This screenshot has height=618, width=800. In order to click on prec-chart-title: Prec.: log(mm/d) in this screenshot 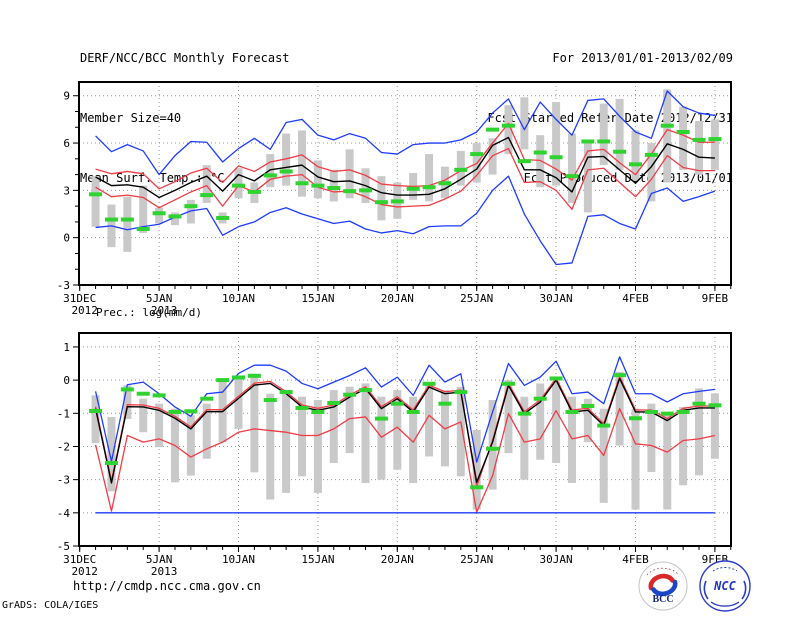, I will do `click(149, 312)`.